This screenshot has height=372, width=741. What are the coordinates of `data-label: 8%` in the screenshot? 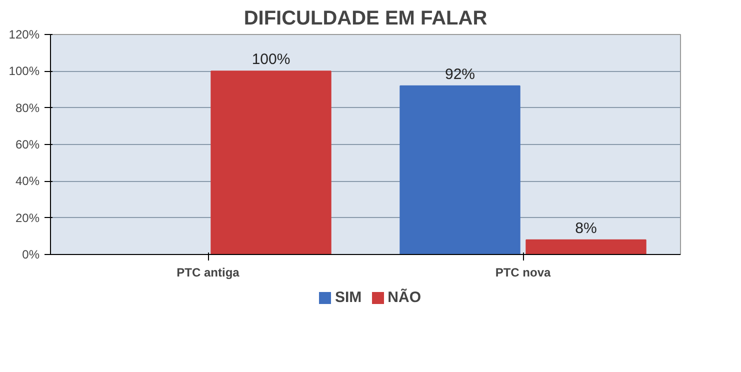 It's located at (586, 228).